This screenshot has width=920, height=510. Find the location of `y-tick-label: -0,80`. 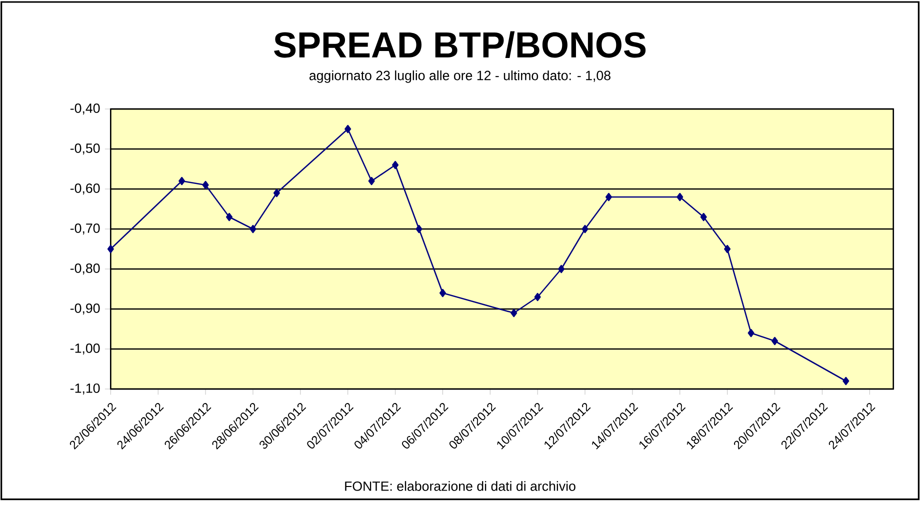

y-tick-label: -0,80 is located at coordinates (85, 269).